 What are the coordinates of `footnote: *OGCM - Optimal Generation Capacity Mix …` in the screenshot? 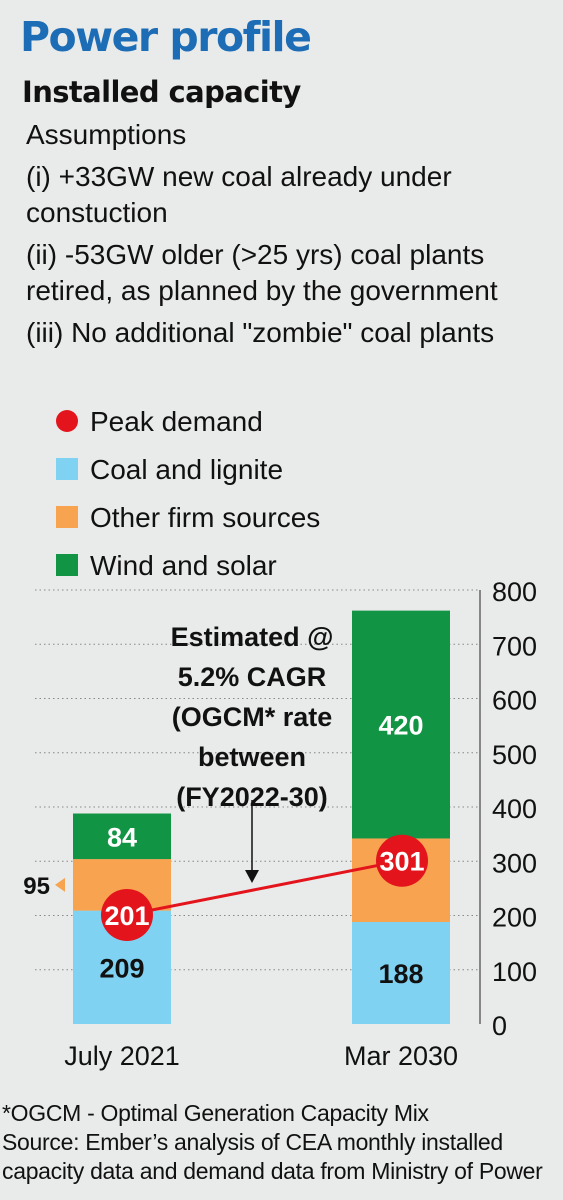 It's located at (282, 1142).